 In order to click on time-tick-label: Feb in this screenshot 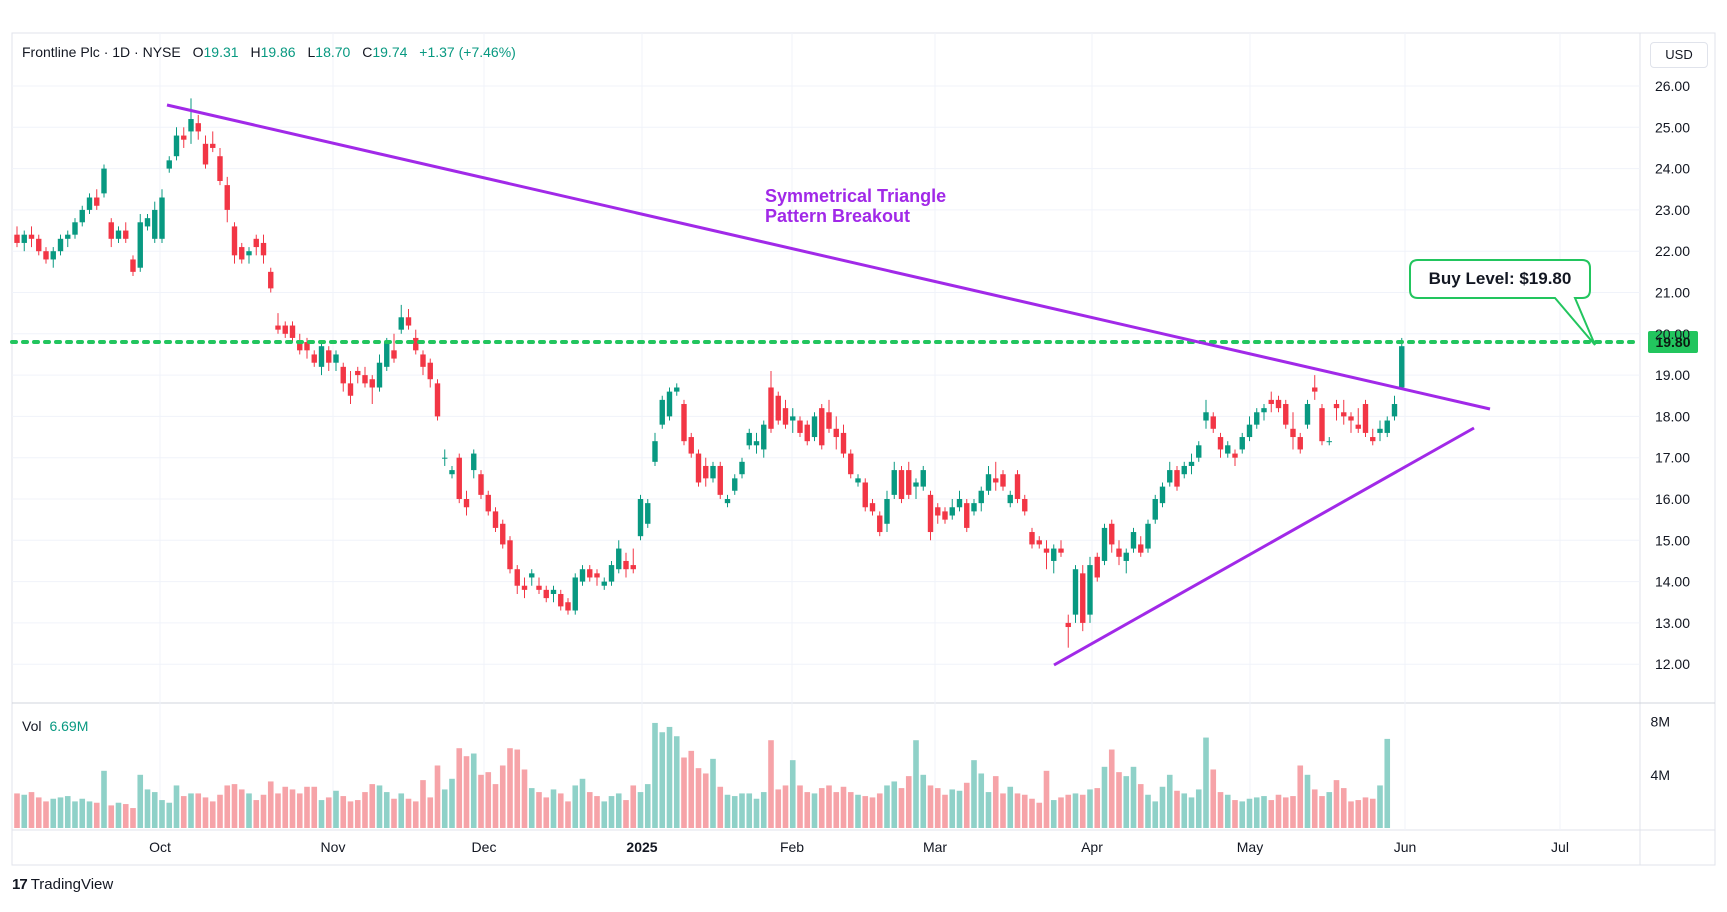, I will do `click(792, 847)`.